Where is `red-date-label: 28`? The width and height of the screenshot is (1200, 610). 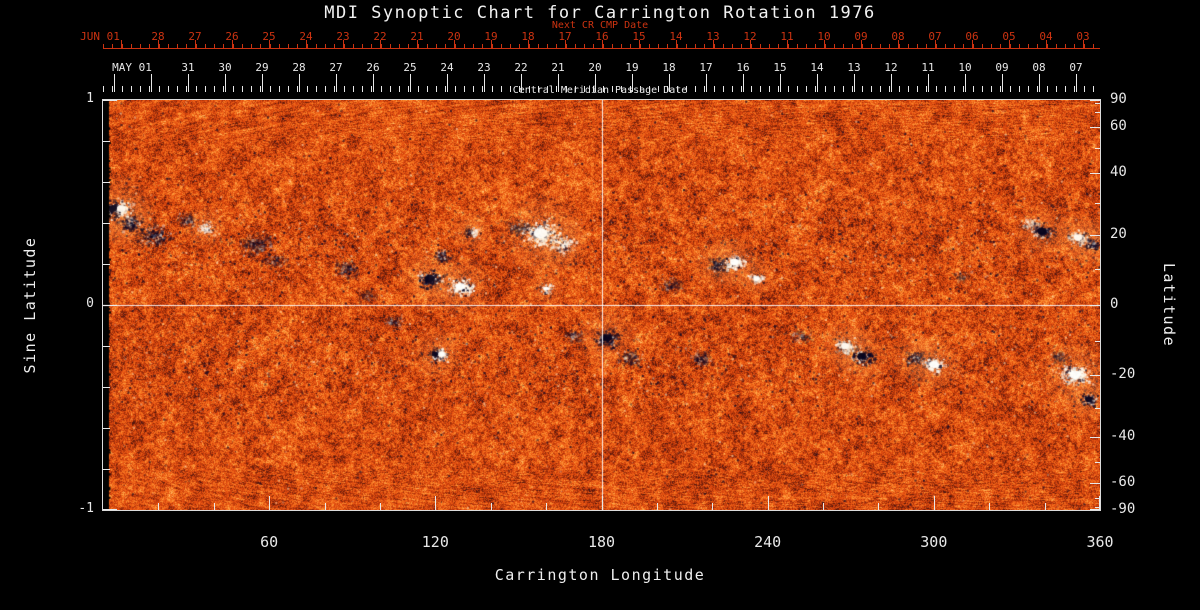
red-date-label: 28 is located at coordinates (158, 36).